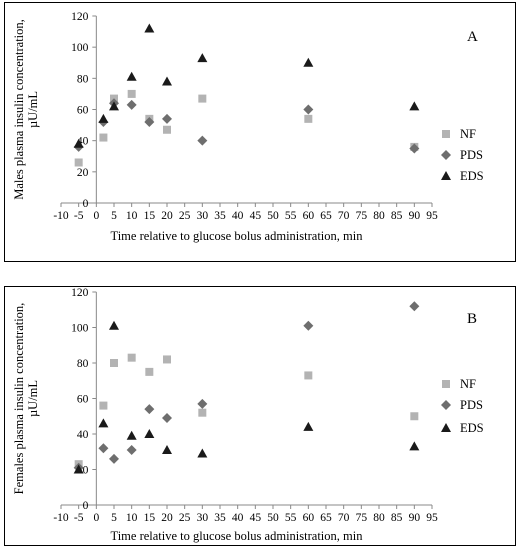  Describe the element at coordinates (472, 37) in the screenshot. I see `chart-a-panel-label: A` at that location.